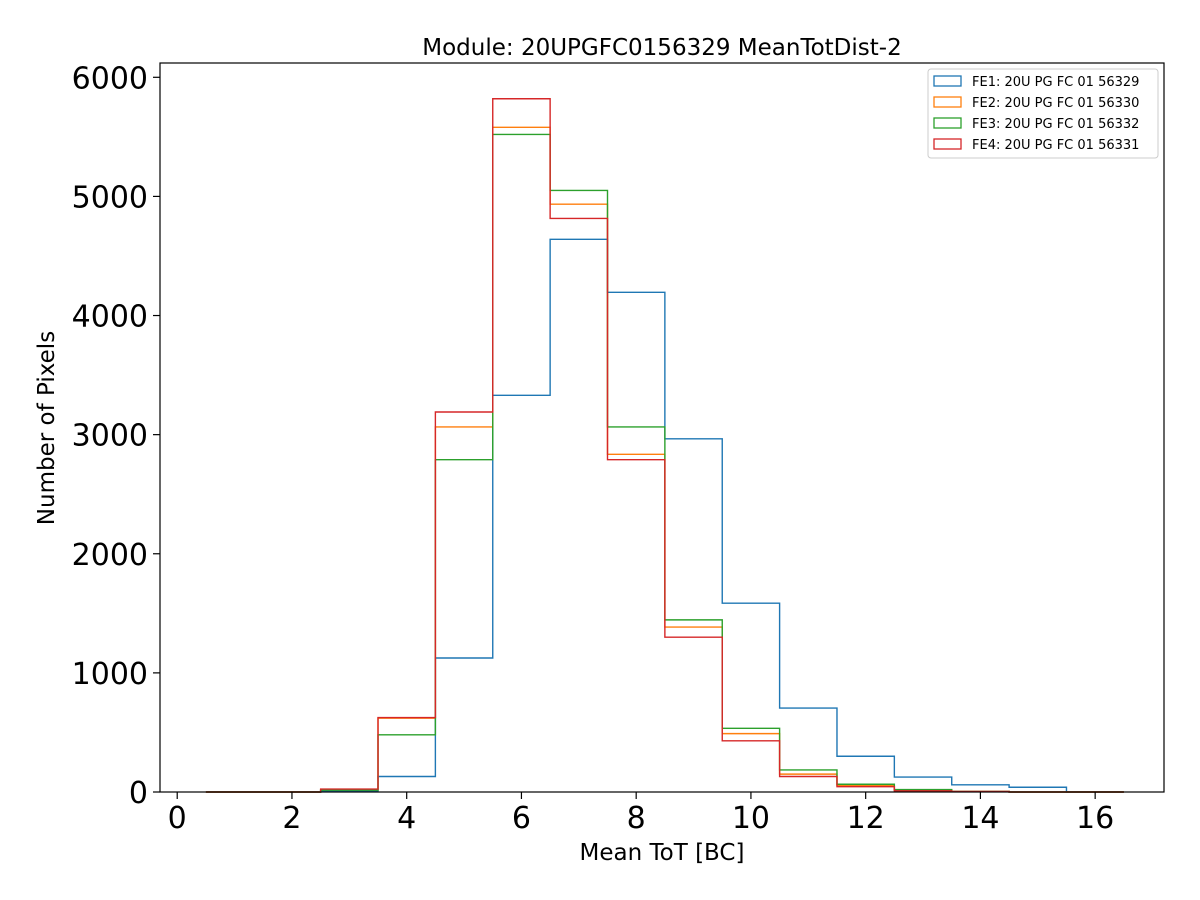 The image size is (1200, 900). I want to click on legend-label-fe3: FE3: 20U PG FC 01 56332, so click(1055, 124).